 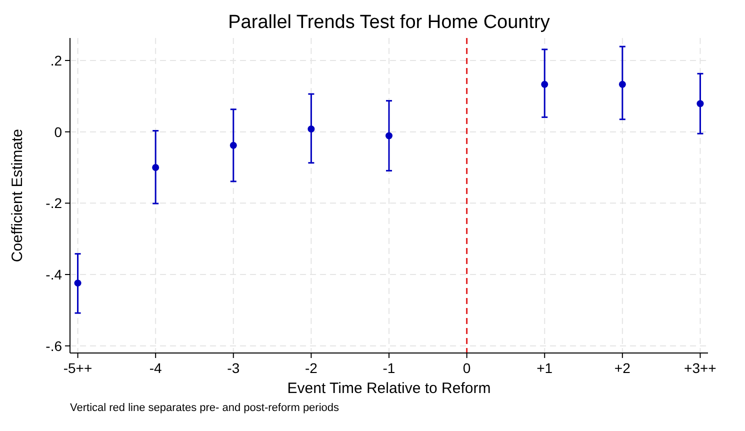 I want to click on x-tick-label: -2, so click(x=311, y=368).